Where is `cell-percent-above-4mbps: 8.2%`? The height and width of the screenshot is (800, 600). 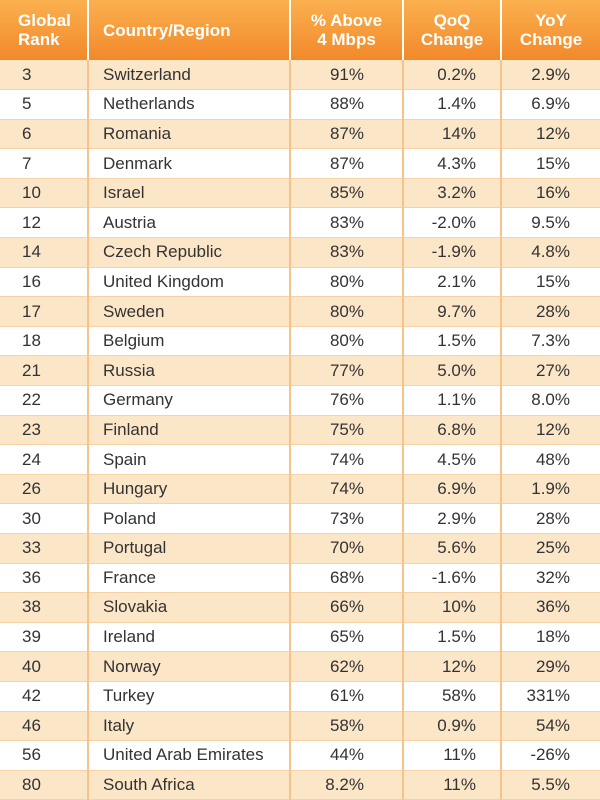 cell-percent-above-4mbps: 8.2% is located at coordinates (347, 785).